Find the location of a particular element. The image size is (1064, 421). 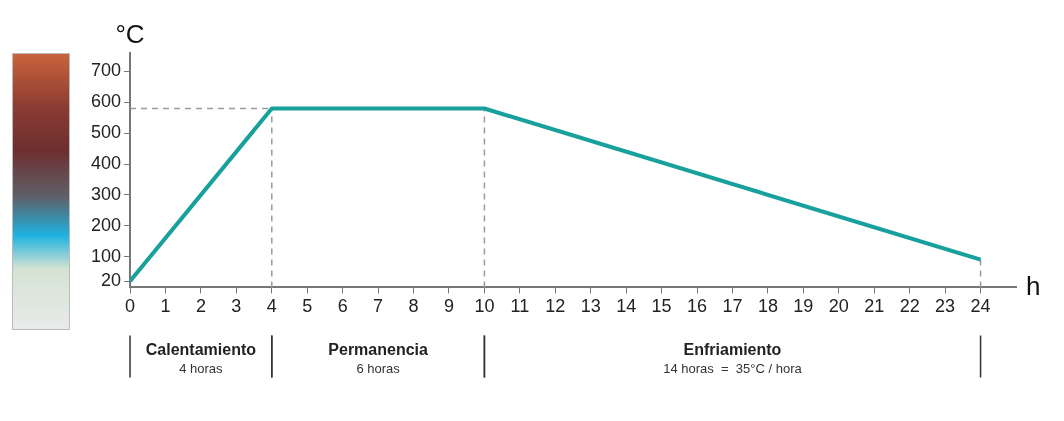

x-tick-label: 0 is located at coordinates (130, 306).